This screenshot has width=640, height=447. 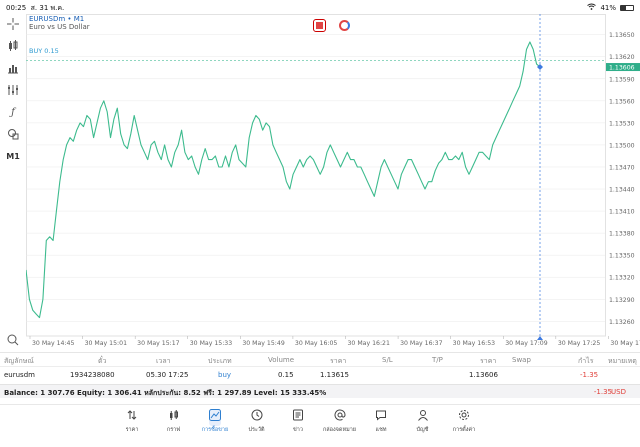 I want to click on battery-fill, so click(x=623, y=7).